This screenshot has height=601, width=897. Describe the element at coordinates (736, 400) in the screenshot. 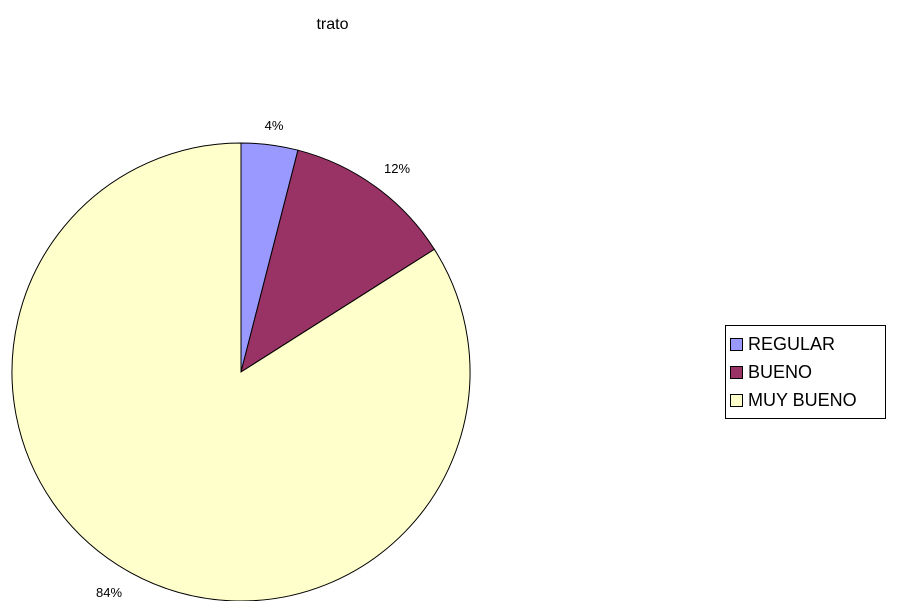

I see `legend-swatch-muy-bueno` at that location.